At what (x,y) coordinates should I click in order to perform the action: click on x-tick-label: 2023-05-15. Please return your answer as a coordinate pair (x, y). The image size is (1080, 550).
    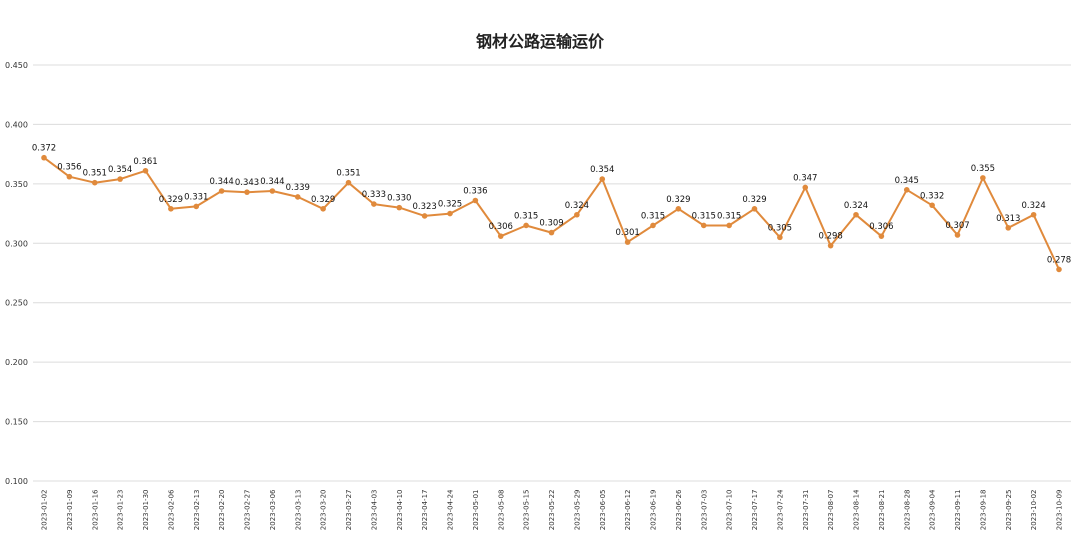
    Looking at the image, I should click on (527, 510).